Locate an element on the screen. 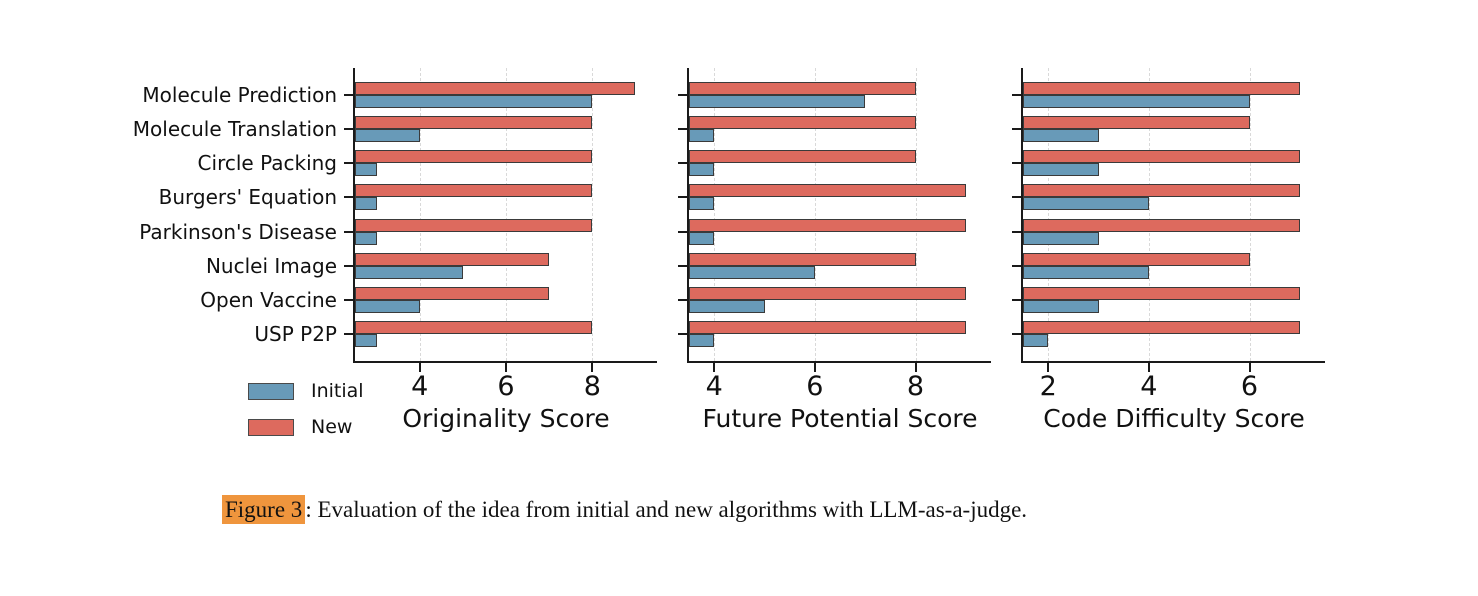  initial-color-swatch is located at coordinates (271, 391).